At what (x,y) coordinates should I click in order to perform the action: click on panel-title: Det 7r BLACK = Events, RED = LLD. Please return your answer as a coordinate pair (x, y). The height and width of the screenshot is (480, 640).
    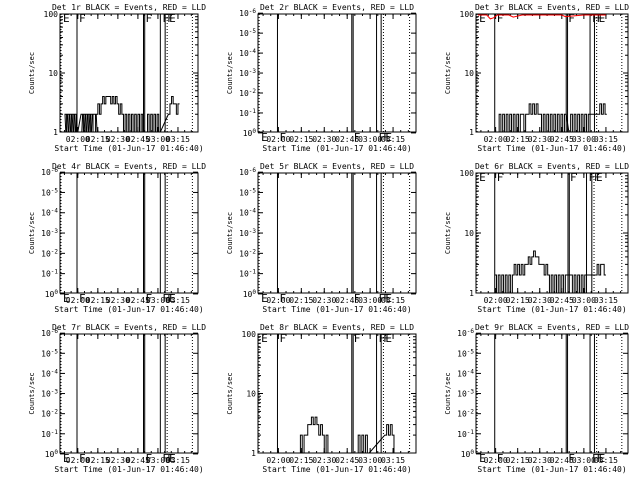
    Looking at the image, I should click on (129, 327).